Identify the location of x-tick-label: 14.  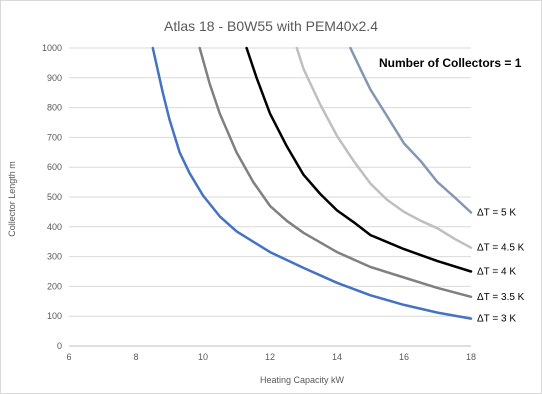
(337, 357).